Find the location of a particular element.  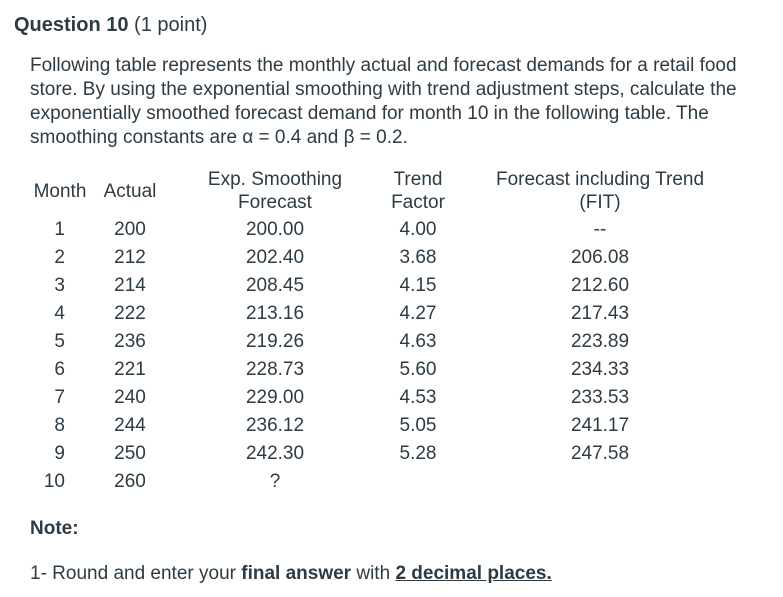

table-row: 5 236 219.26 4.63 223.89 is located at coordinates (387, 342).